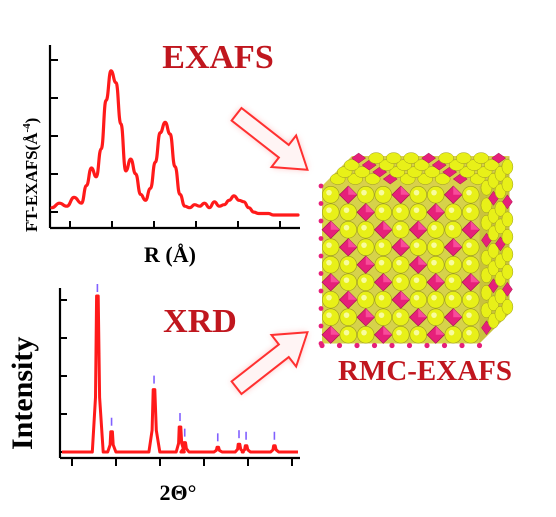  I want to click on exafs-y-axis-label-sup: -4, so click(27, 128).